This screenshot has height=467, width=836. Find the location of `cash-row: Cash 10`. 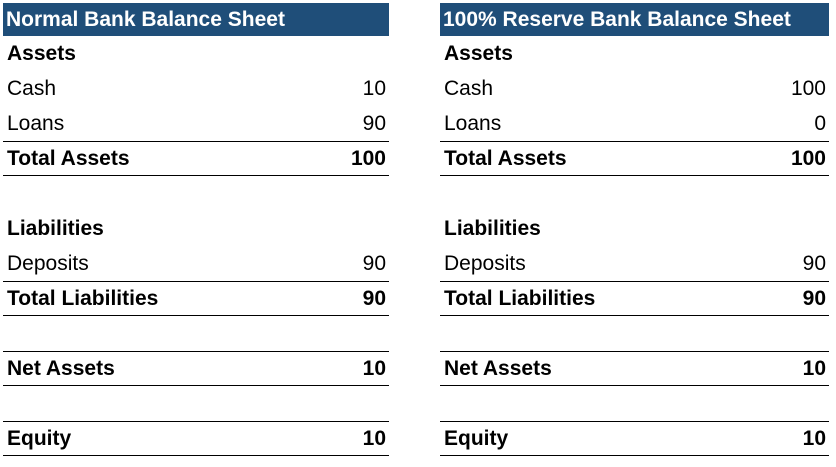

cash-row: Cash 10 is located at coordinates (196, 88).